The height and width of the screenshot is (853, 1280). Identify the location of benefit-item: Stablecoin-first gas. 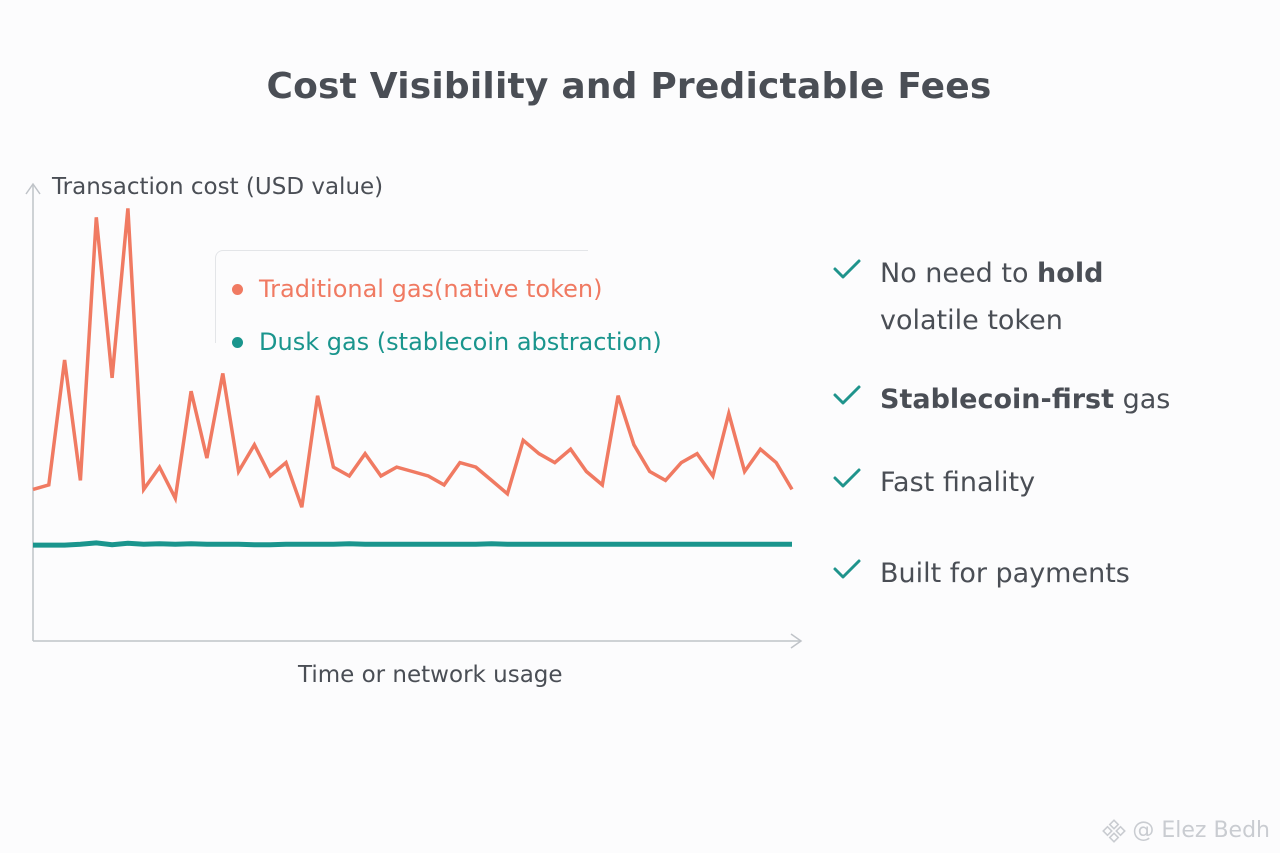
(1001, 399).